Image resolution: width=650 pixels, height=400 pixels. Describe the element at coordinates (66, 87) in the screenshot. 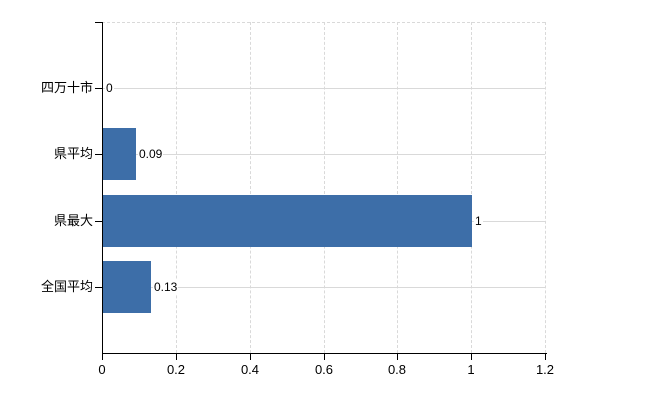

I see `category-label-0: 四万十市` at that location.